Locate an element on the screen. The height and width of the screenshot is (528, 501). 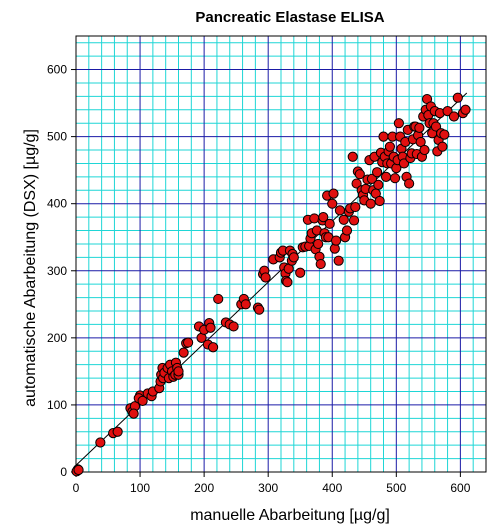
y-tick-label: 200 is located at coordinates (57, 338).